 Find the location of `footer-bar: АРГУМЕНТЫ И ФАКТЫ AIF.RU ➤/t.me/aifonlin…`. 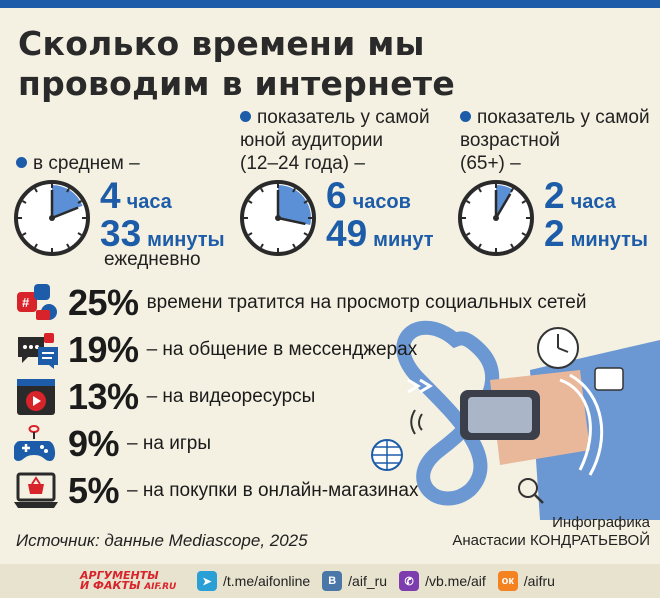

footer-bar: АРГУМЕНТЫ И ФАКТЫ AIF.RU ➤/t.me/aifonlin… is located at coordinates (330, 581).